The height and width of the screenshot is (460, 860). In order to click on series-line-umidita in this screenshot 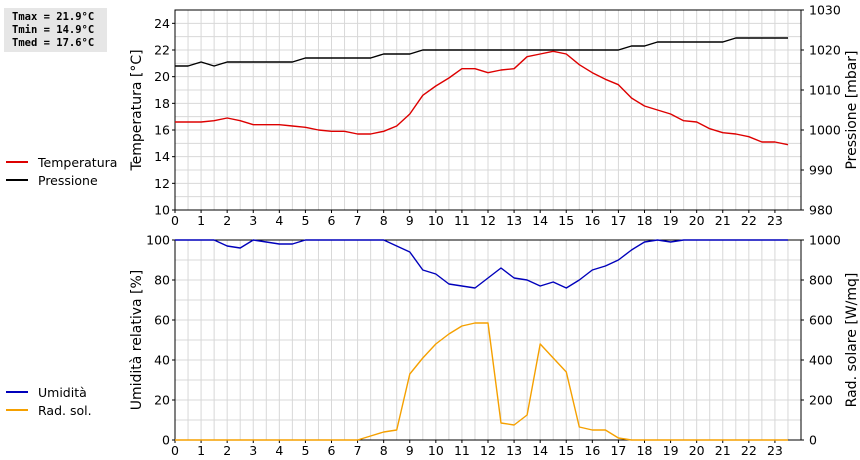, I will do `click(481, 264)`.